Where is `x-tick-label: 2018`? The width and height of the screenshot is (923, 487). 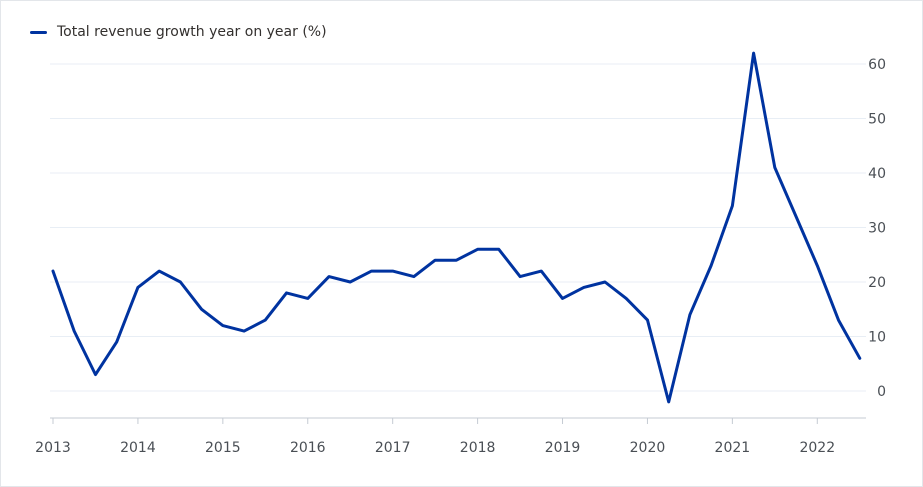
x-tick-label: 2018 is located at coordinates (478, 448).